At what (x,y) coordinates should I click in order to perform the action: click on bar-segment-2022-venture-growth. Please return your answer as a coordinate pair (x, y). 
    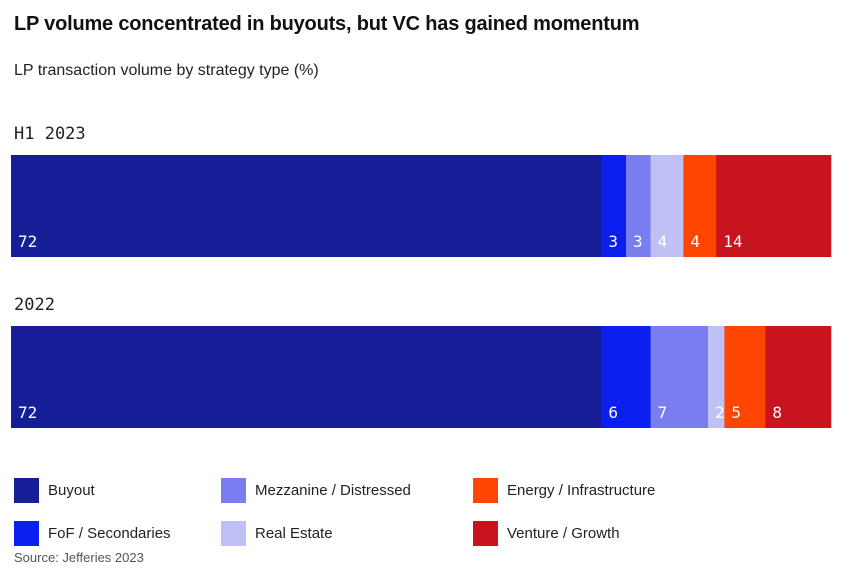
    Looking at the image, I should click on (798, 377).